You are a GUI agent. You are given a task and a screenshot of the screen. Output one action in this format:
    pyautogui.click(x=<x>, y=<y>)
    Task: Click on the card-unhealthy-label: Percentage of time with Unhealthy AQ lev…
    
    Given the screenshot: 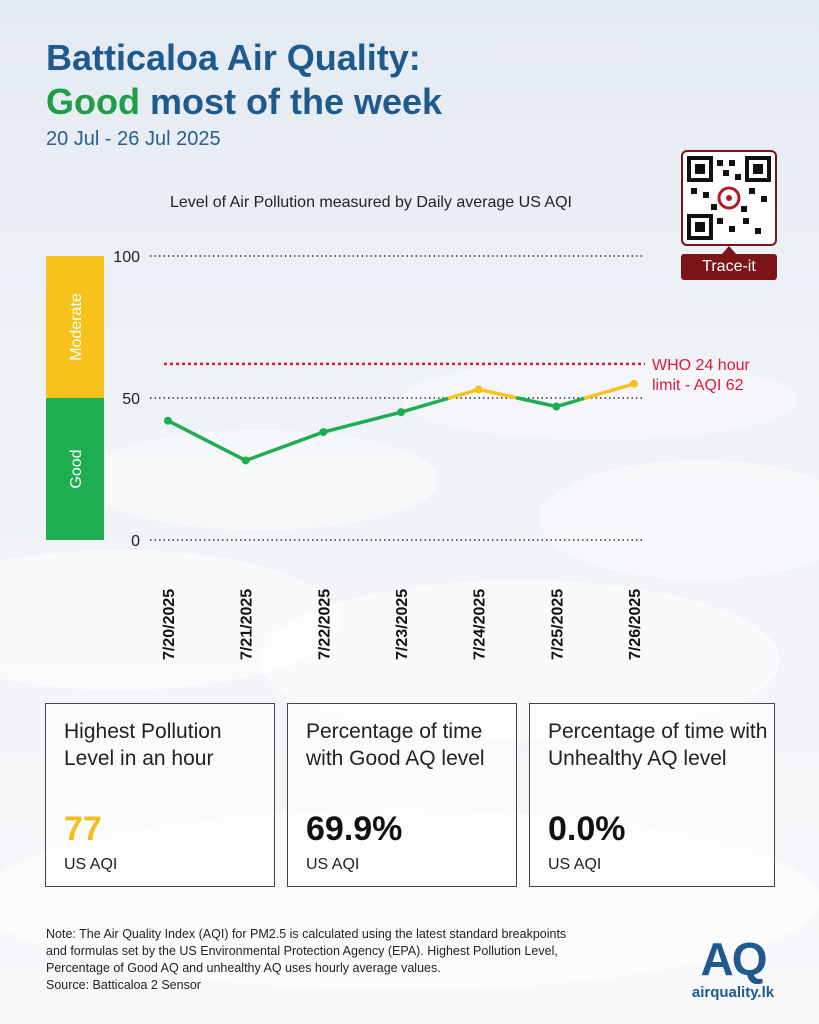 What is the action you would take?
    pyautogui.click(x=658, y=745)
    